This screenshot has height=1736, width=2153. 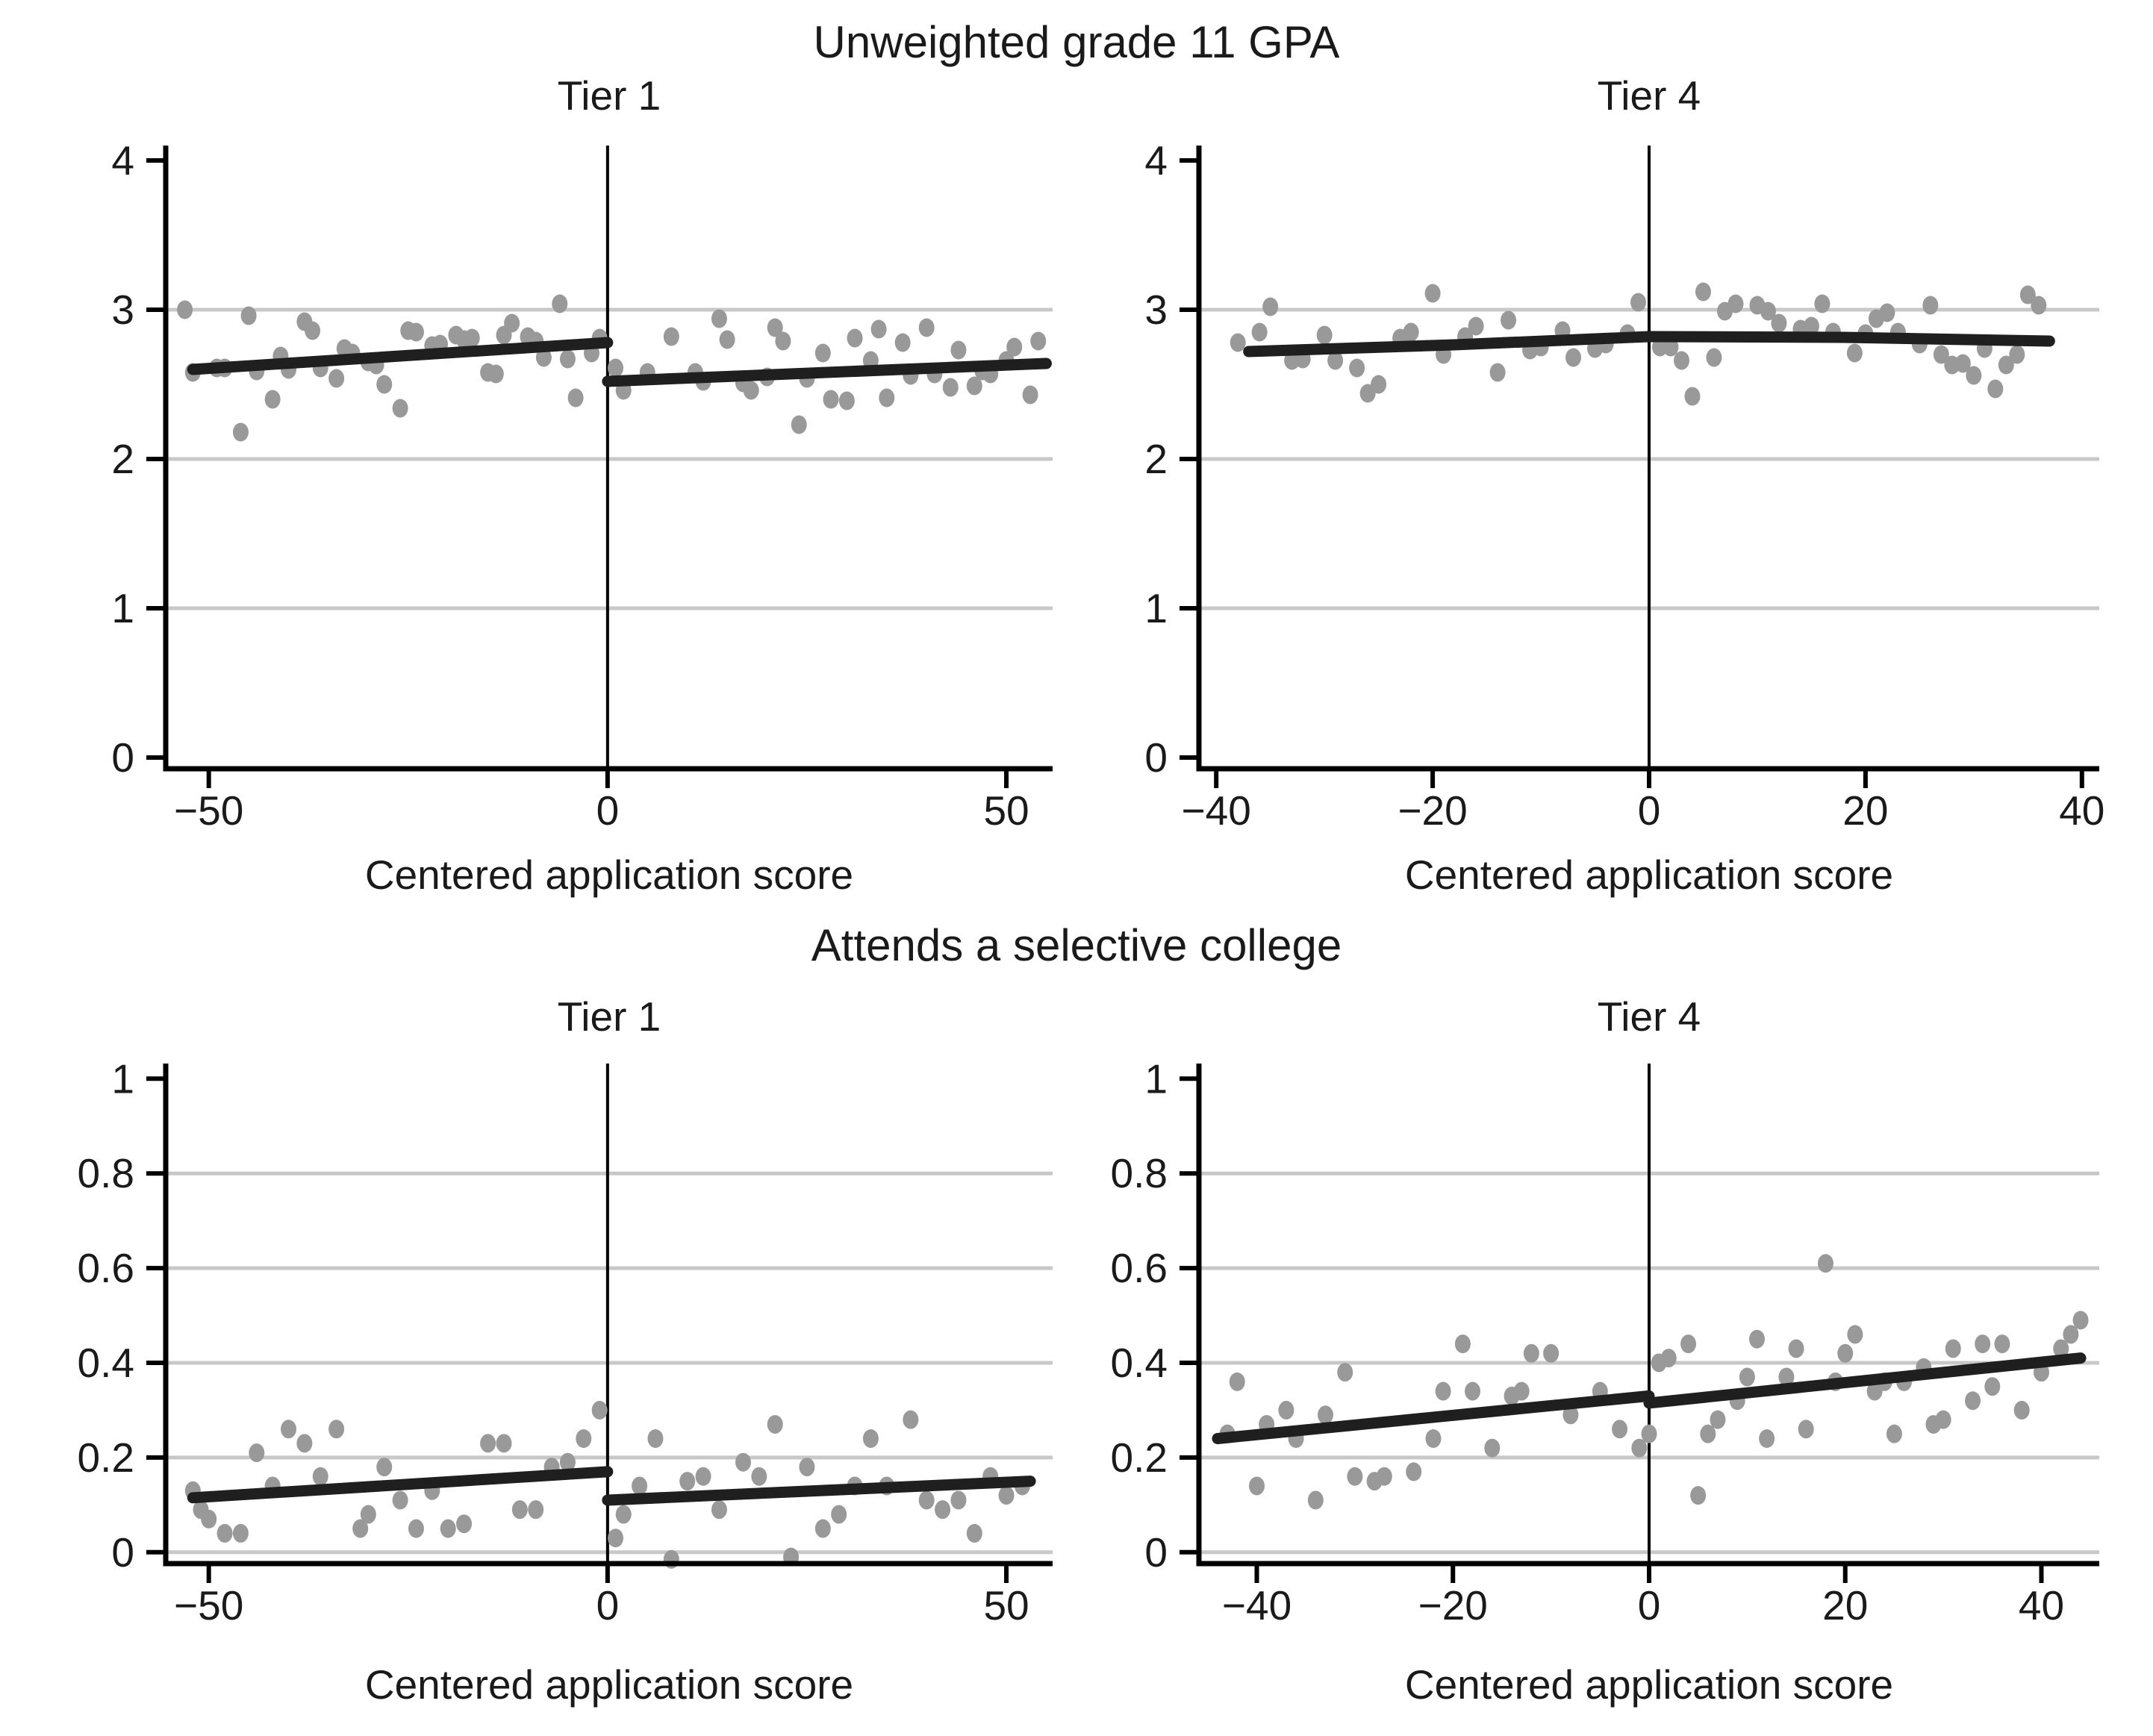 I want to click on panel-title-gpa-tier1: Tier 1, so click(x=609, y=95).